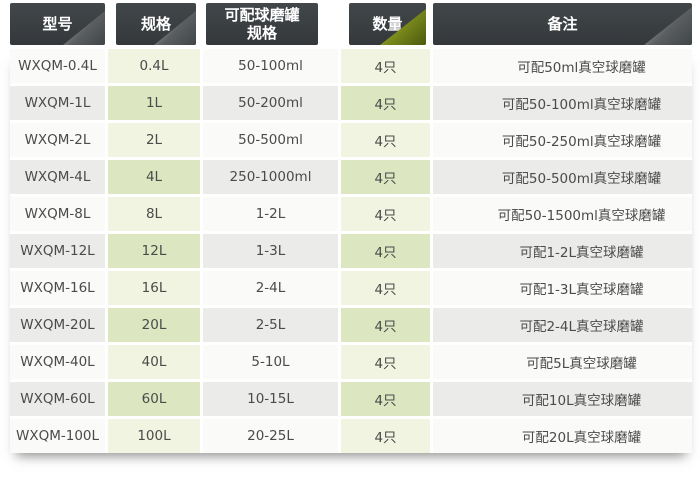  Describe the element at coordinates (562, 362) in the screenshot. I see `cell-remark: 可配5L真空球磨罐` at that location.